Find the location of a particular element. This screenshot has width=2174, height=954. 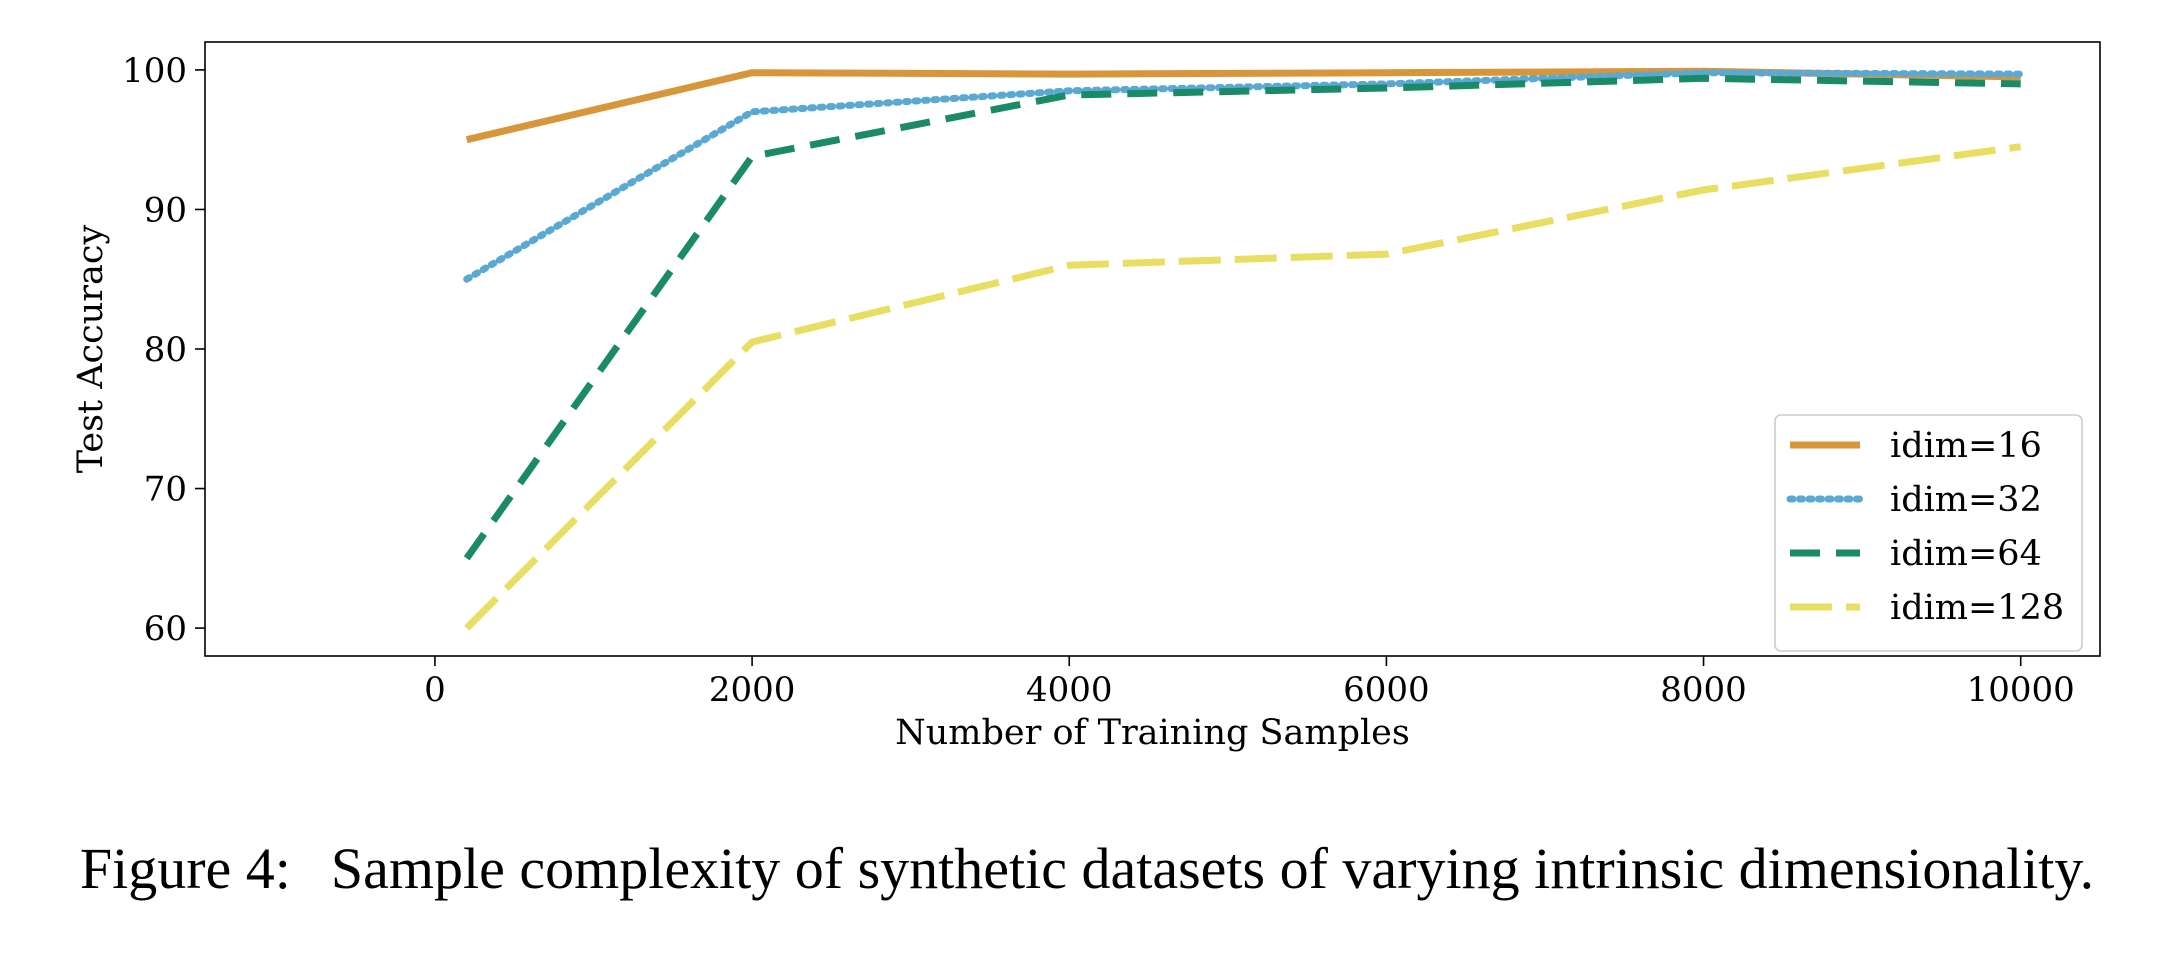

x-tick-label-2000: 2000 is located at coordinates (752, 690).